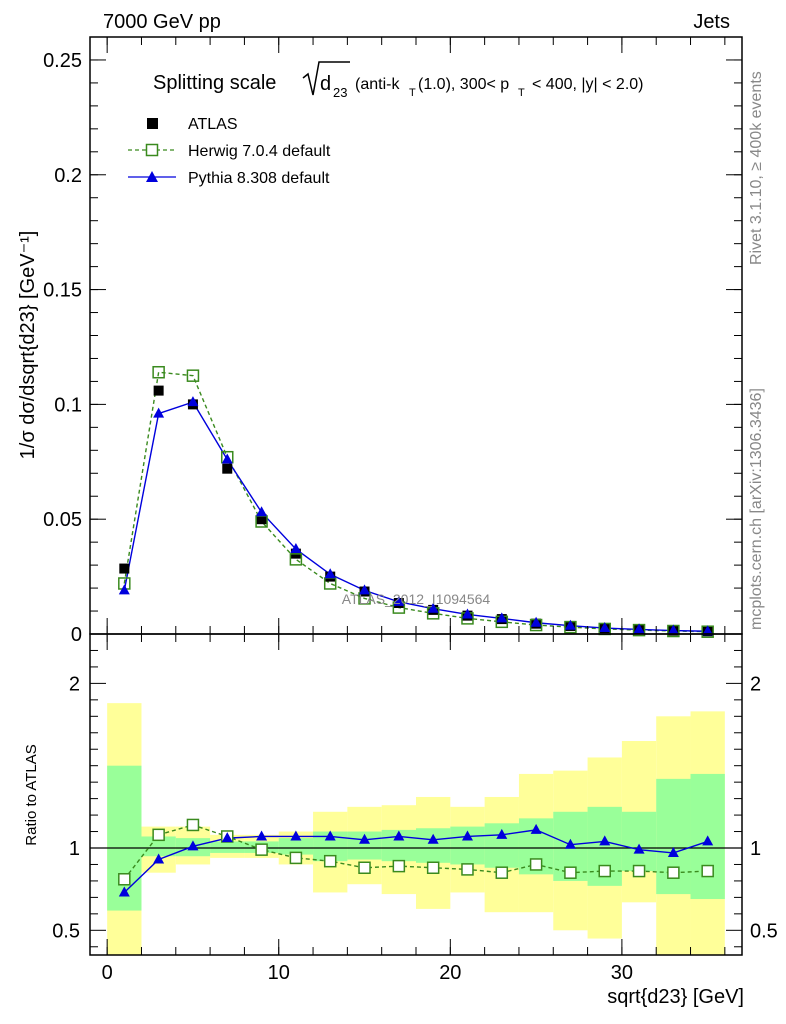 Image resolution: width=786 pixels, height=1024 pixels. I want to click on main-ylabel-text: 1/σ dσ/dsqrt{d23} [GeV⁻¹], so click(28, 345).